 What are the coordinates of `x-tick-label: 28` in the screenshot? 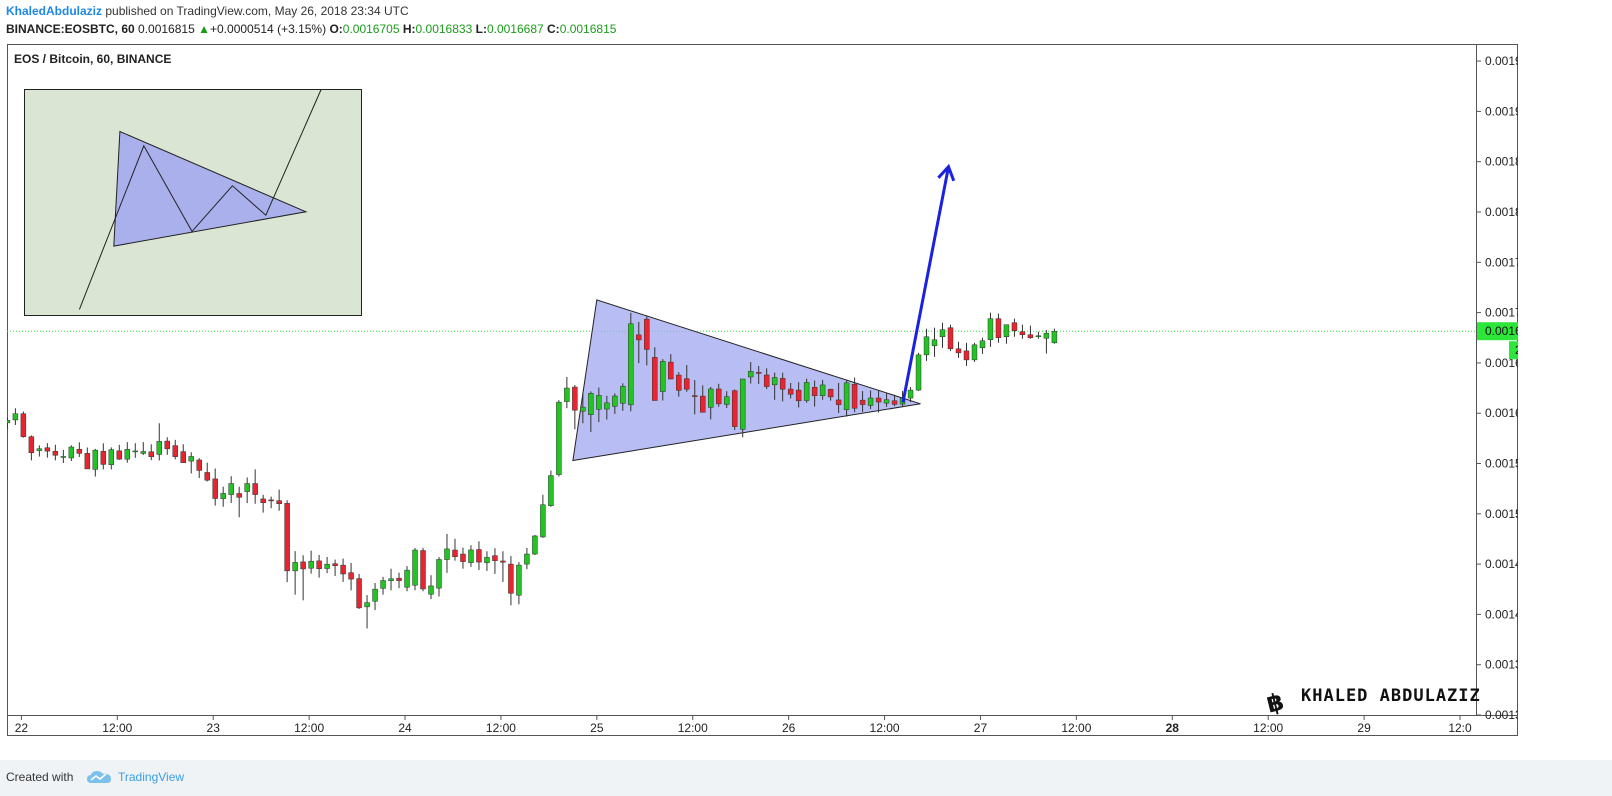 It's located at (1173, 728).